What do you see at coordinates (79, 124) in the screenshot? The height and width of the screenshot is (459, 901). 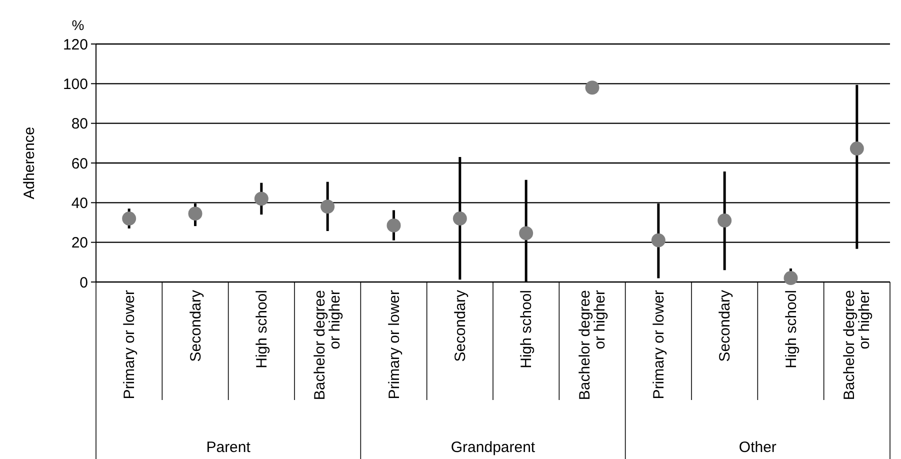 I see `y-tick-label: 80` at bounding box center [79, 124].